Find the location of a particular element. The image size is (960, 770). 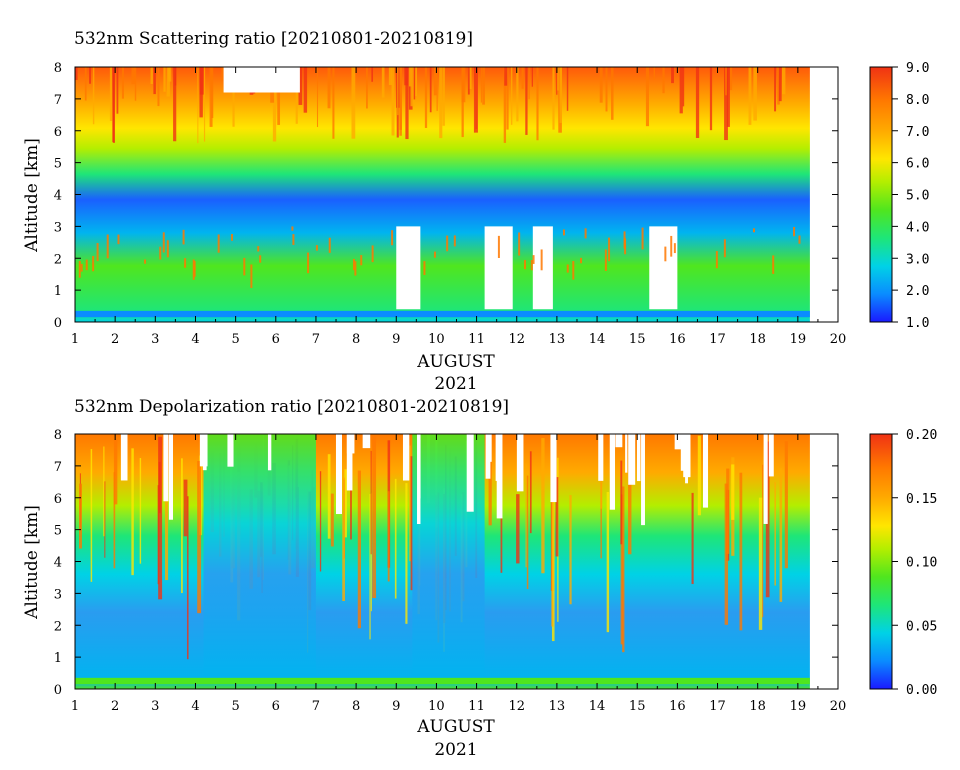

colorbar-tick-label: 7.0 is located at coordinates (917, 132).